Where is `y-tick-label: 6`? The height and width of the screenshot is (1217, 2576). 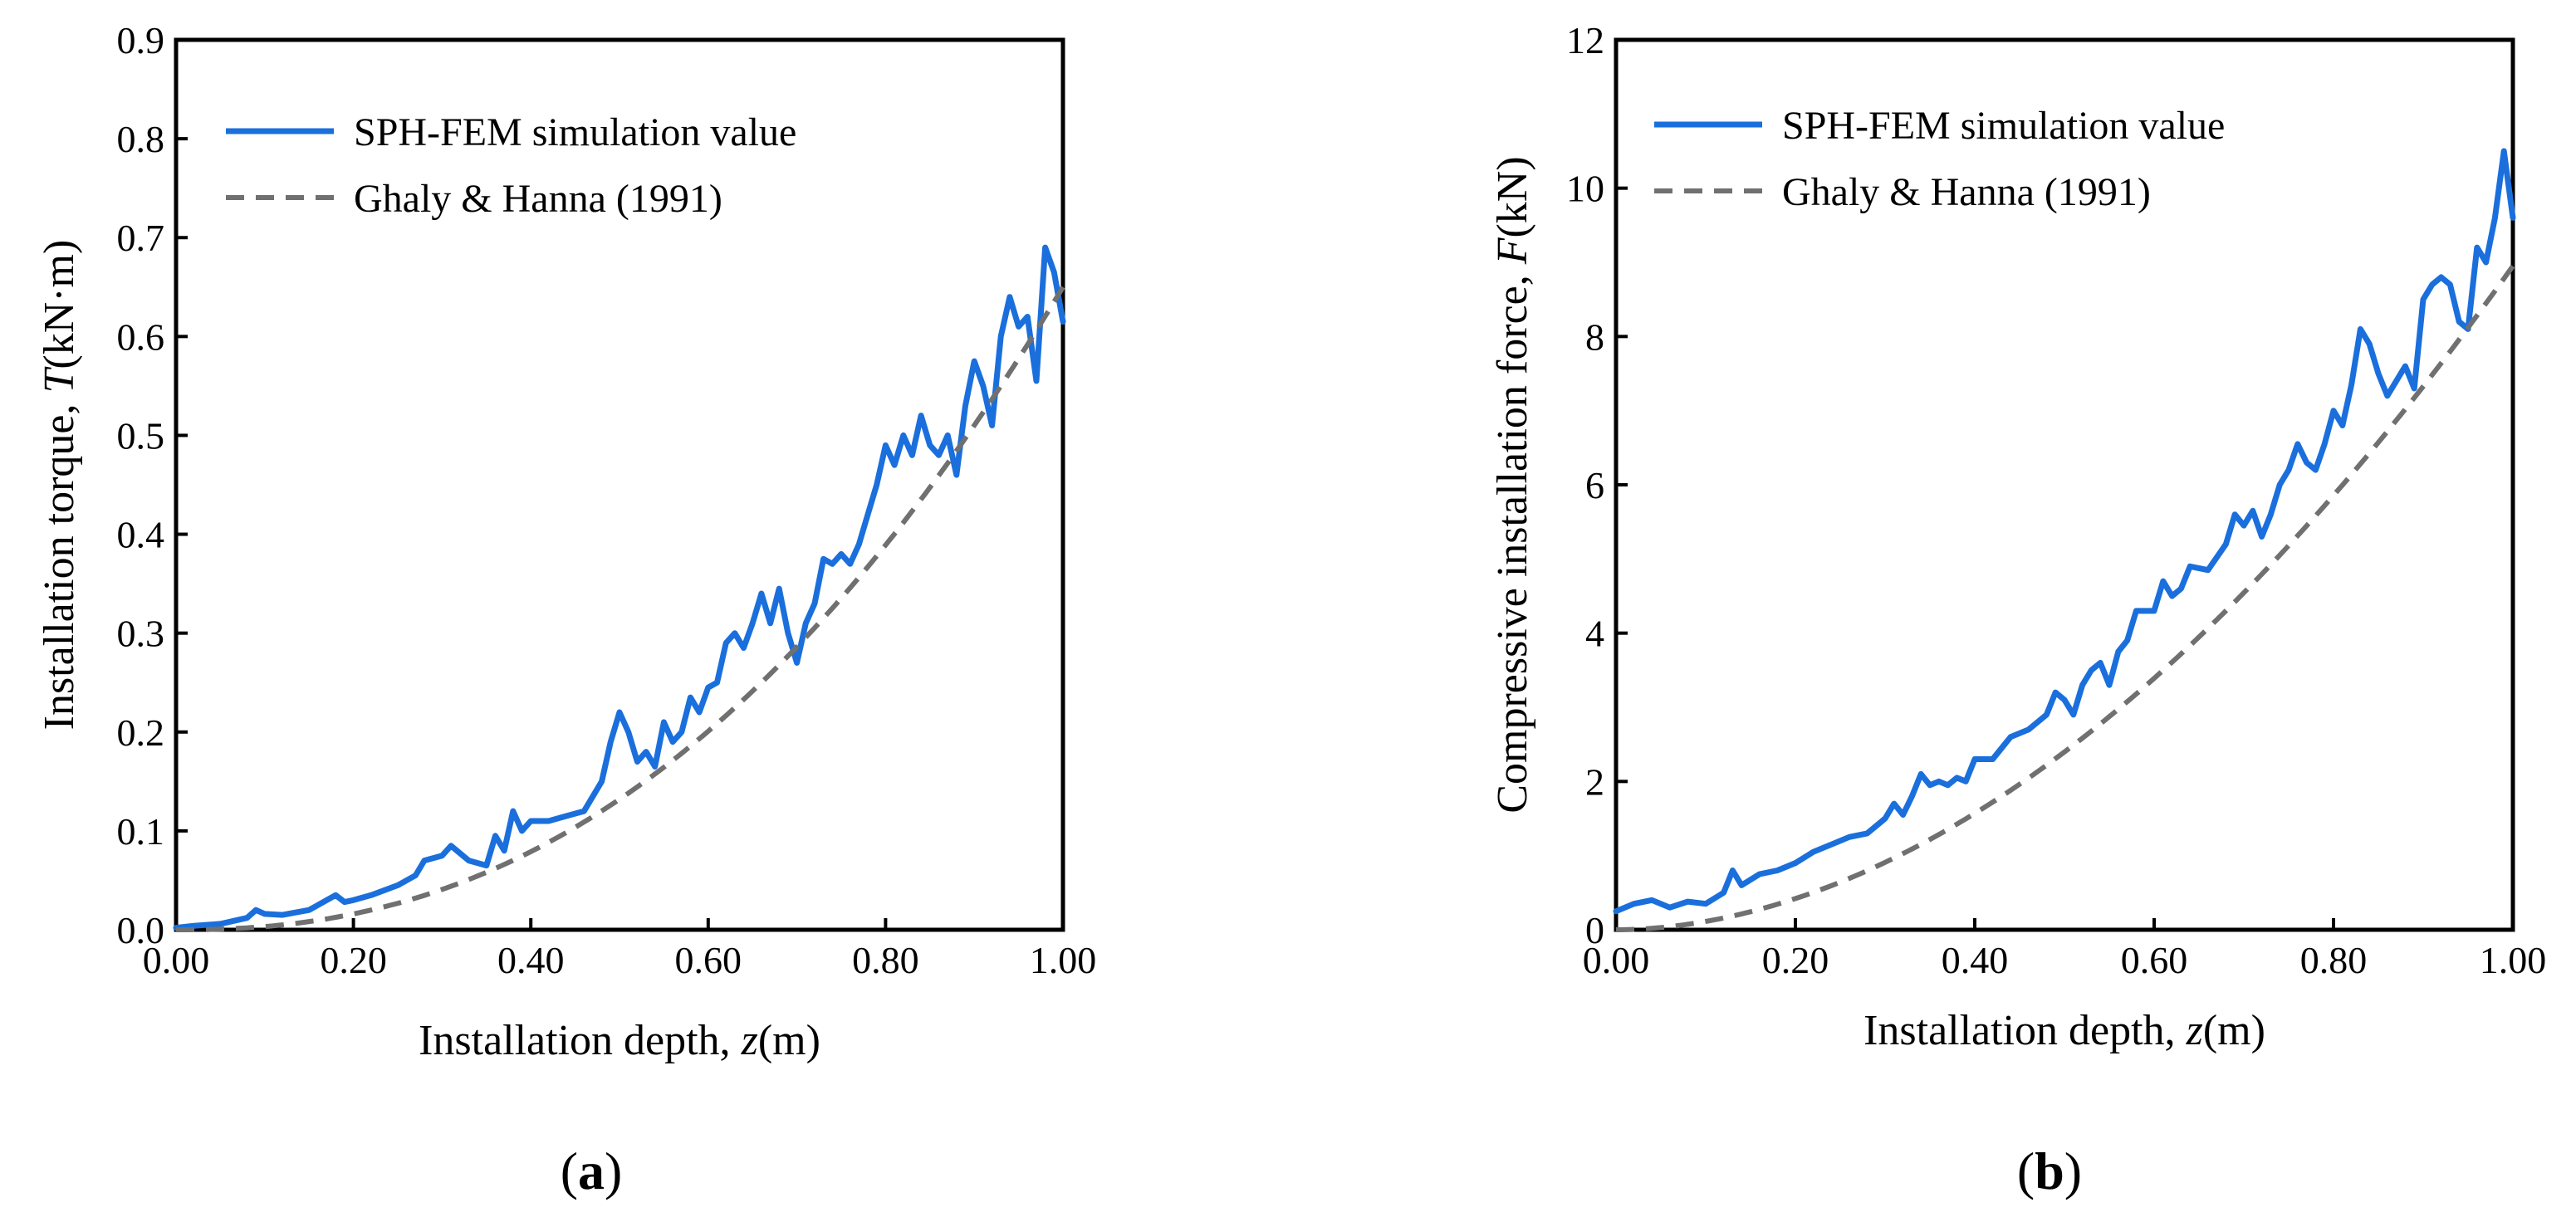
y-tick-label: 6 is located at coordinates (1595, 485).